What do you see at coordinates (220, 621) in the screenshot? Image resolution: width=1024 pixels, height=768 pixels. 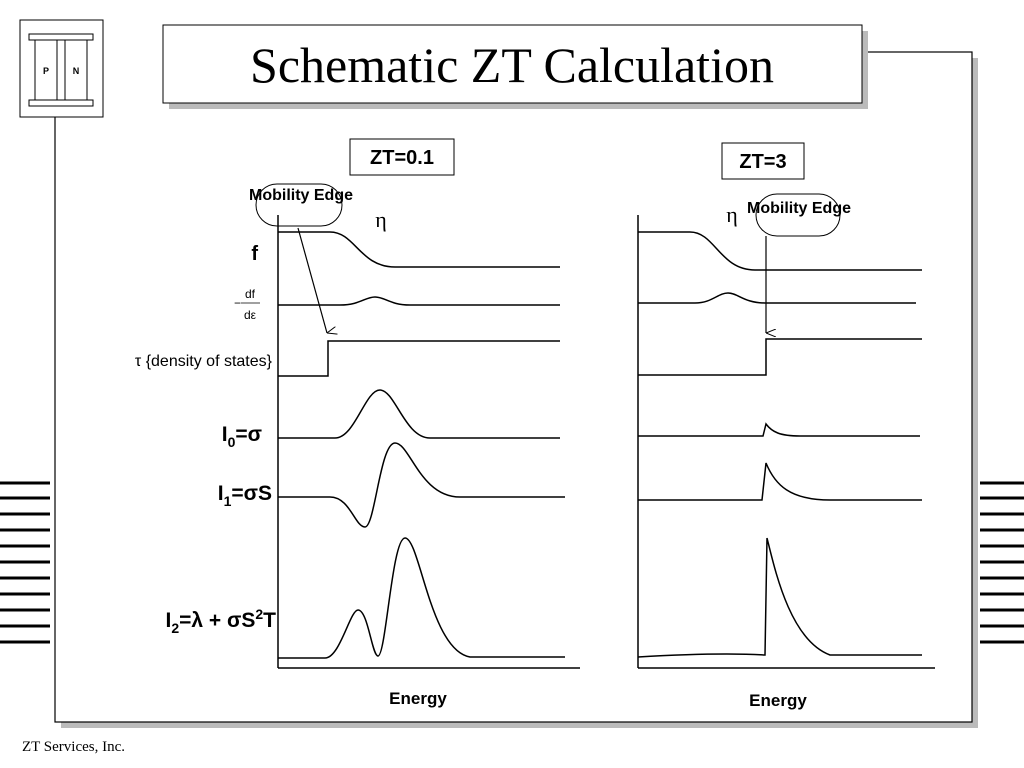 I see `row-label: I2=λ + σS2T` at bounding box center [220, 621].